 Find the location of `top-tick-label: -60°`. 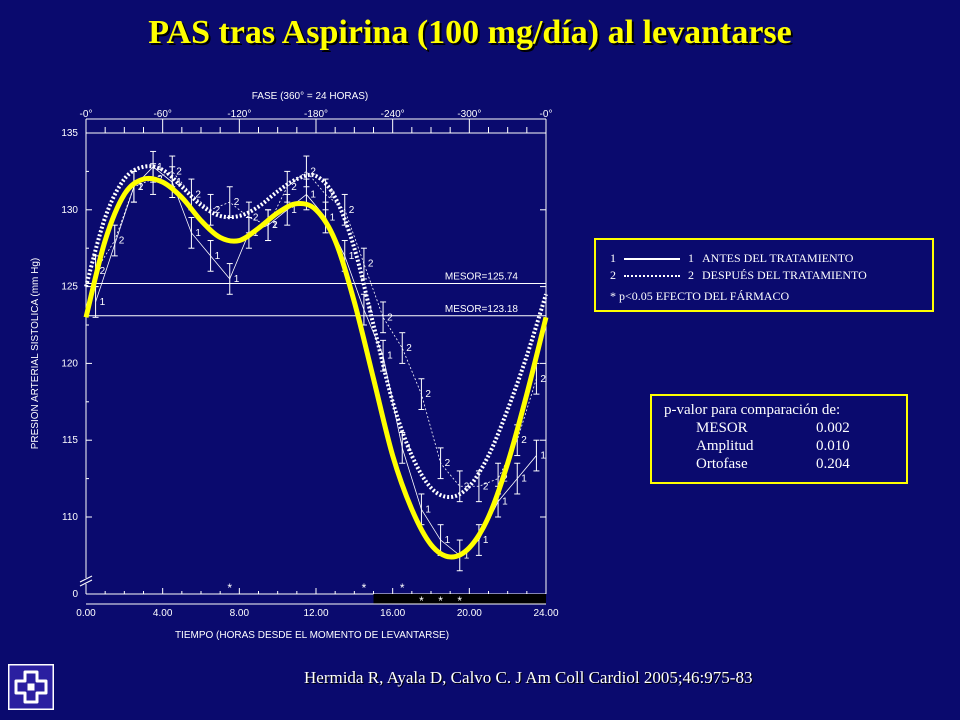

top-tick-label: -60° is located at coordinates (162, 114).